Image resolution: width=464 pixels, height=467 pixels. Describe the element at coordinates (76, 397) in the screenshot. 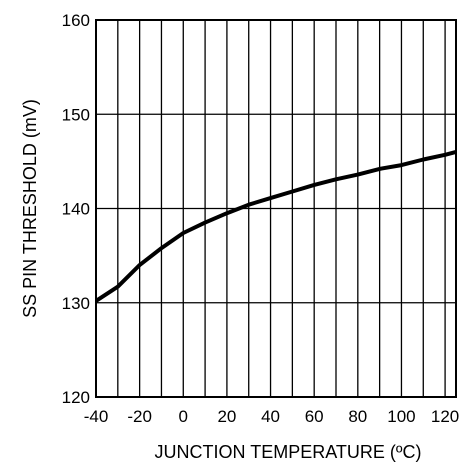

I see `y-tick-label: 120` at that location.